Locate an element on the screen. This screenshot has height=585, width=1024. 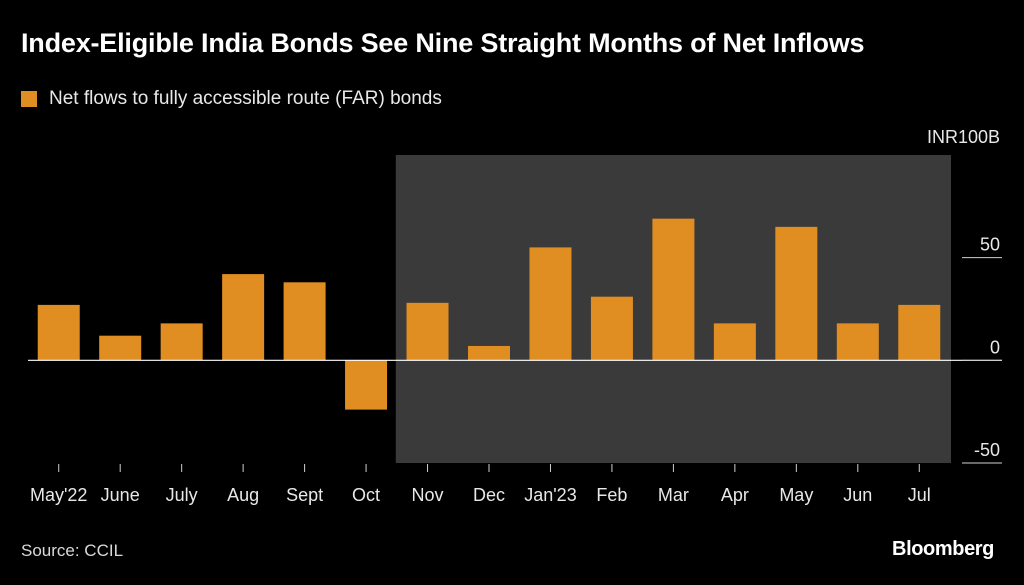
bloomberg-logo: Bloomberg is located at coordinates (943, 549).